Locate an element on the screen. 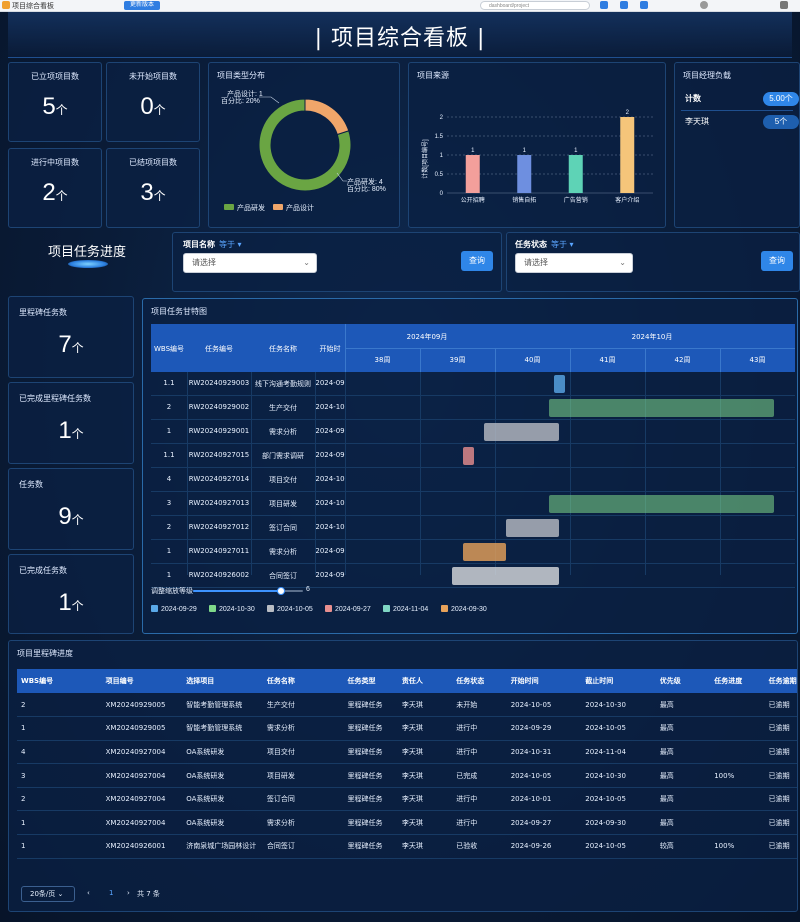  gantt-gridline is located at coordinates (315, 473).